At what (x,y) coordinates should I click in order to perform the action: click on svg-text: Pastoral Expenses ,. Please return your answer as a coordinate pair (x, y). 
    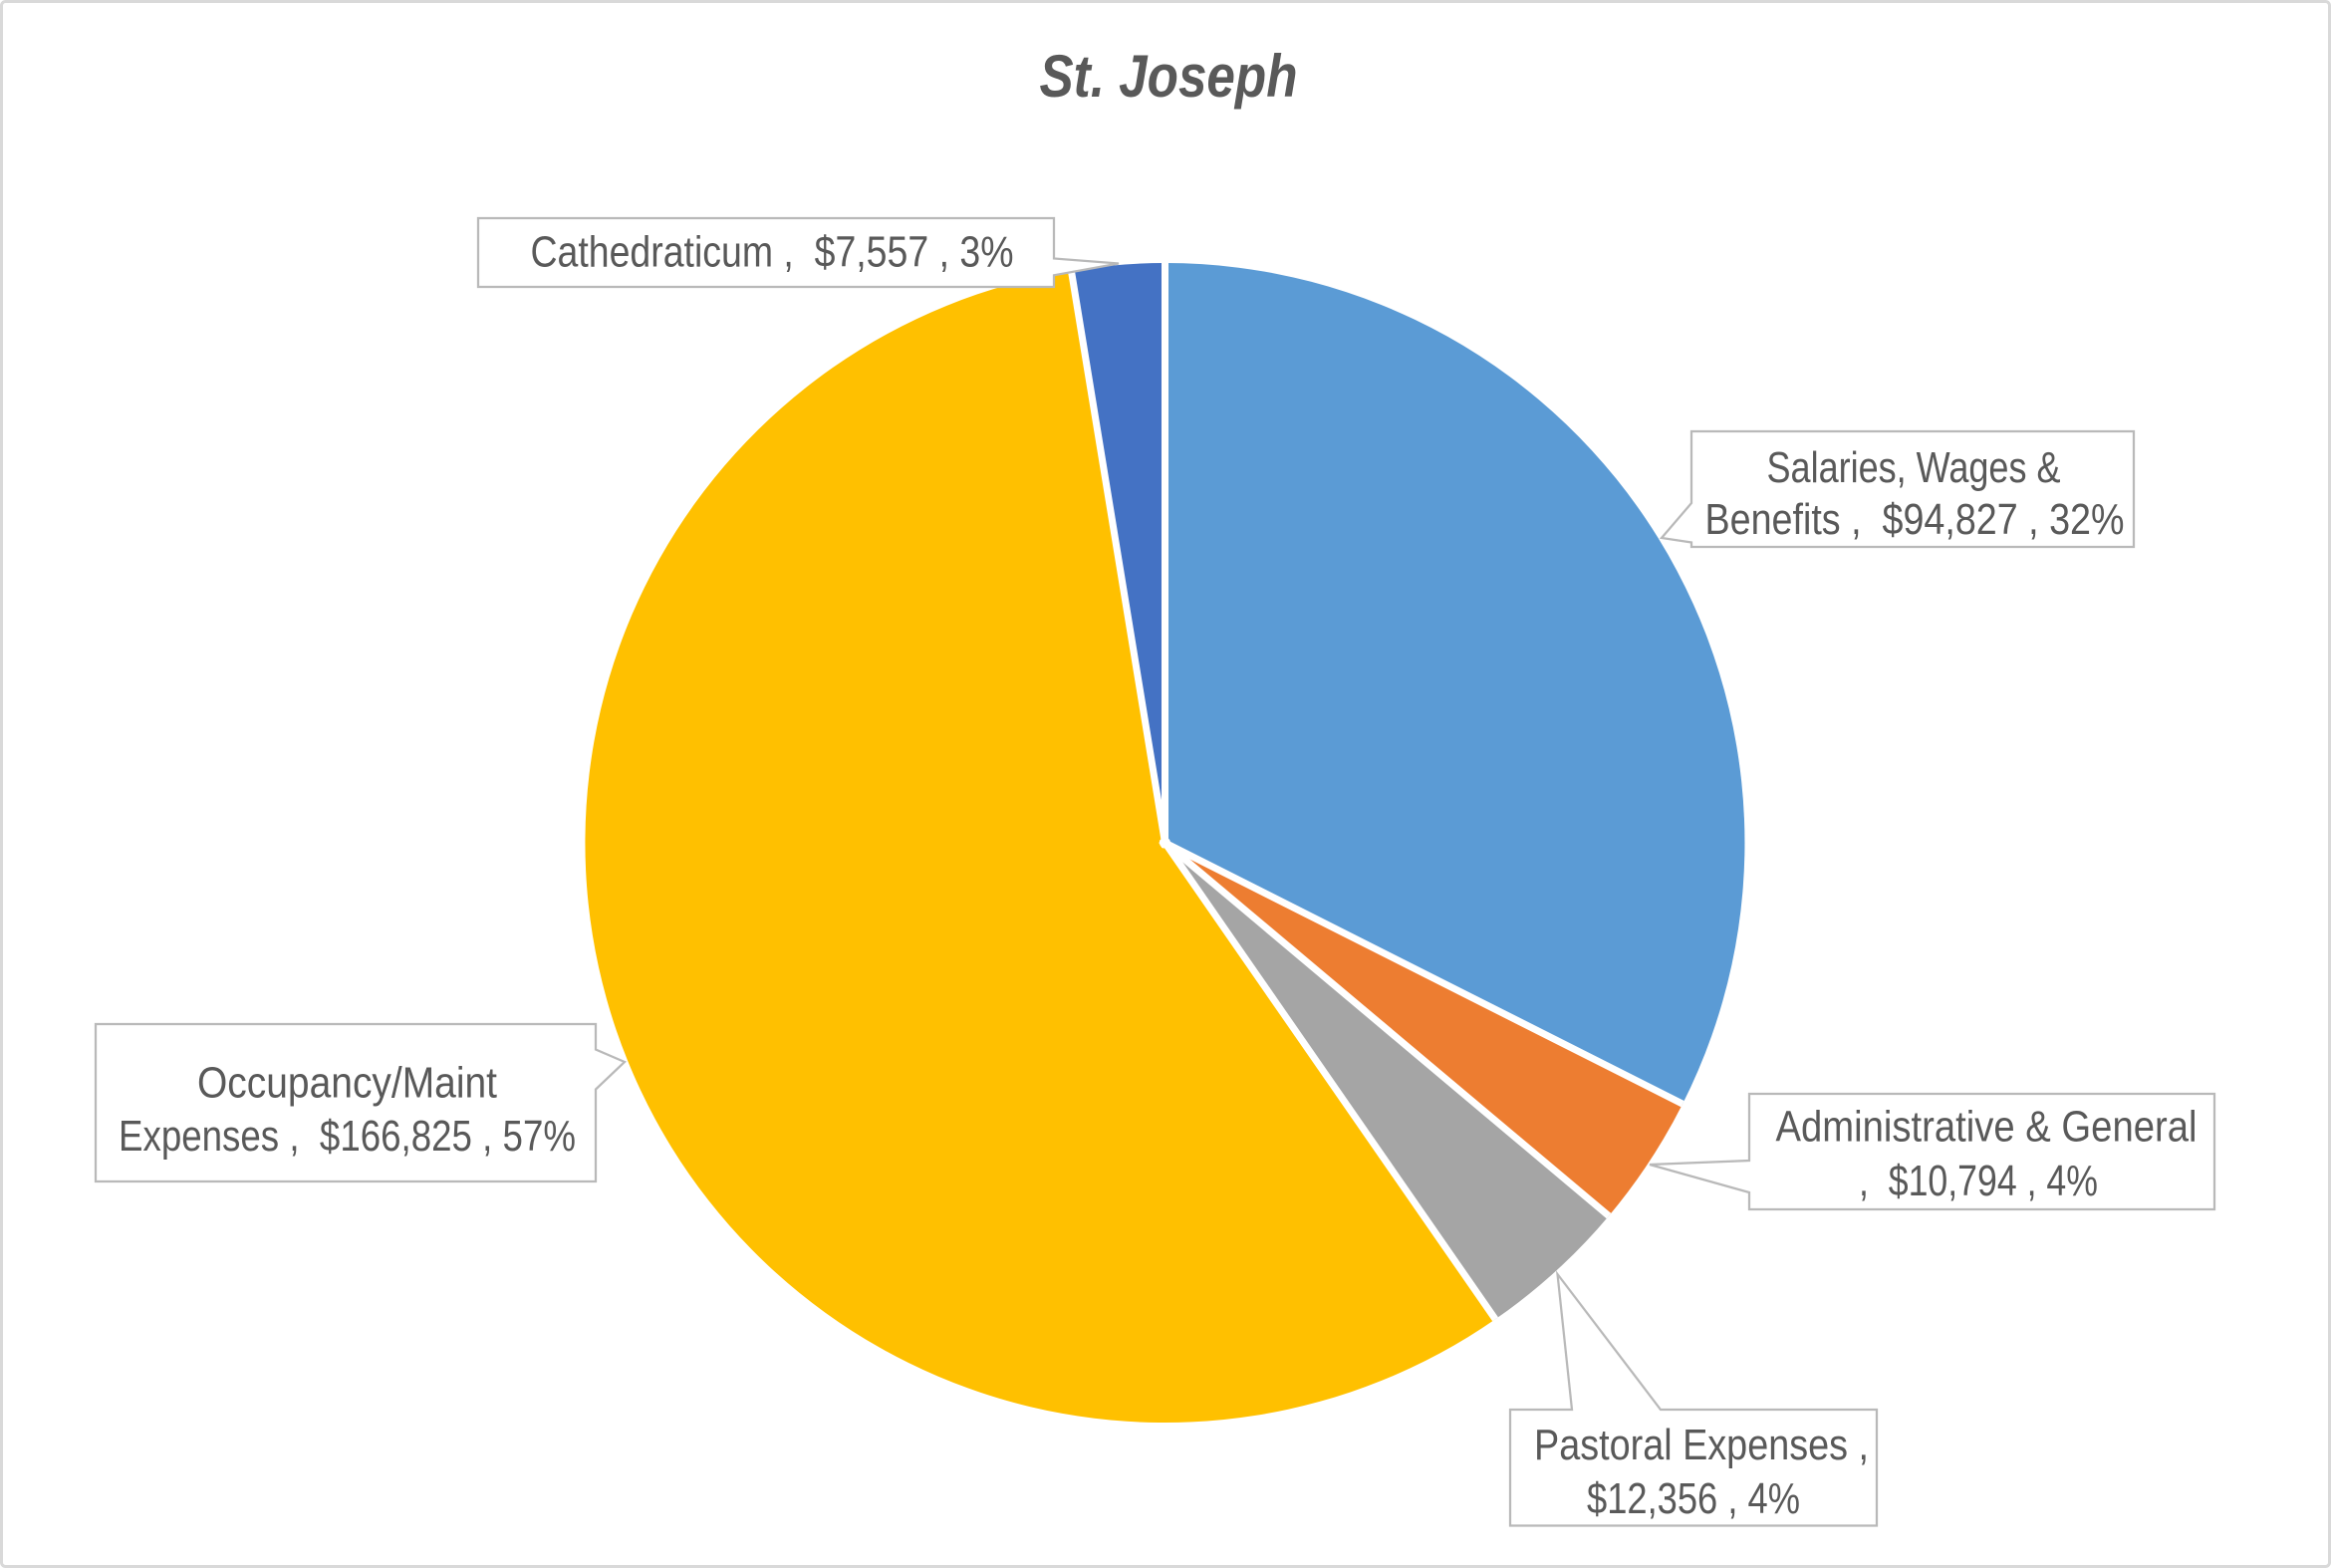
    Looking at the image, I should click on (1701, 1445).